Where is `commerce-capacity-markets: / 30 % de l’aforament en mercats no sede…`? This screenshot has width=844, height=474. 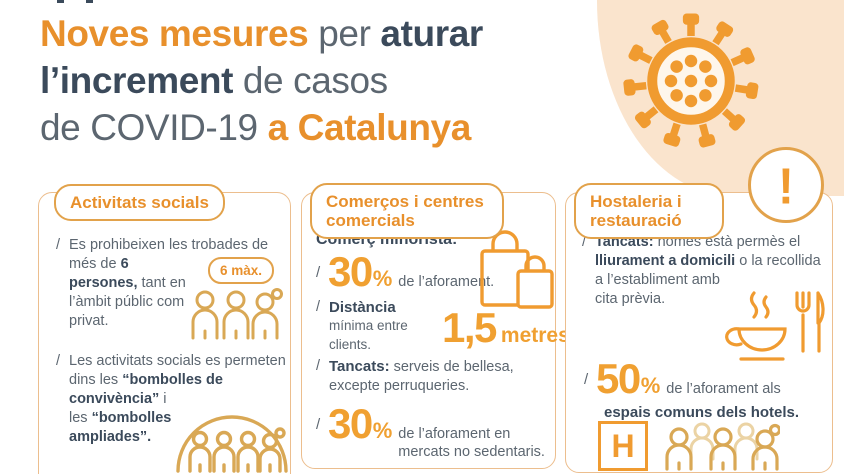 commerce-capacity-markets: / 30 % de l’aforament en mercats no sede… is located at coordinates (430, 430).